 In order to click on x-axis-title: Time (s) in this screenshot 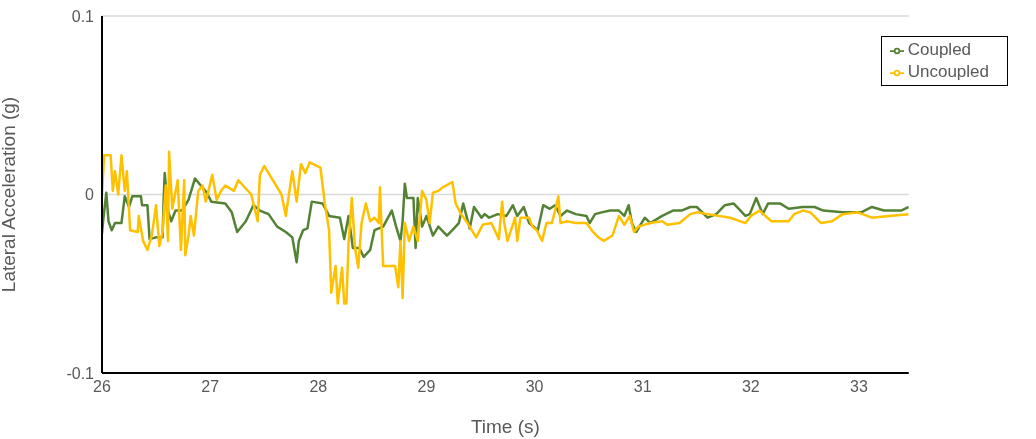, I will do `click(505, 426)`.